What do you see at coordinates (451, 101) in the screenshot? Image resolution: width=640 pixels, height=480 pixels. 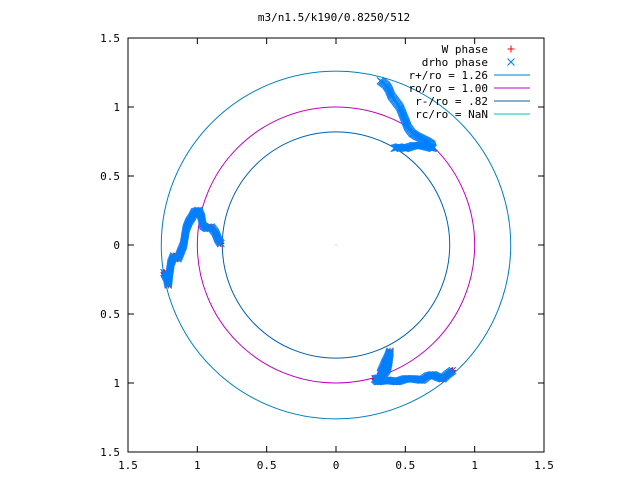 I see `legend-label: r-/ro = .82` at bounding box center [451, 101].